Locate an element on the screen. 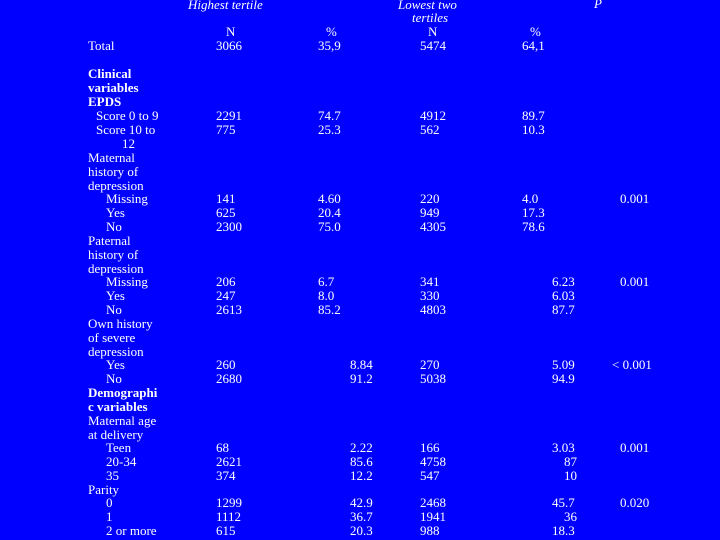  cell-n1: 2680 is located at coordinates (229, 378).